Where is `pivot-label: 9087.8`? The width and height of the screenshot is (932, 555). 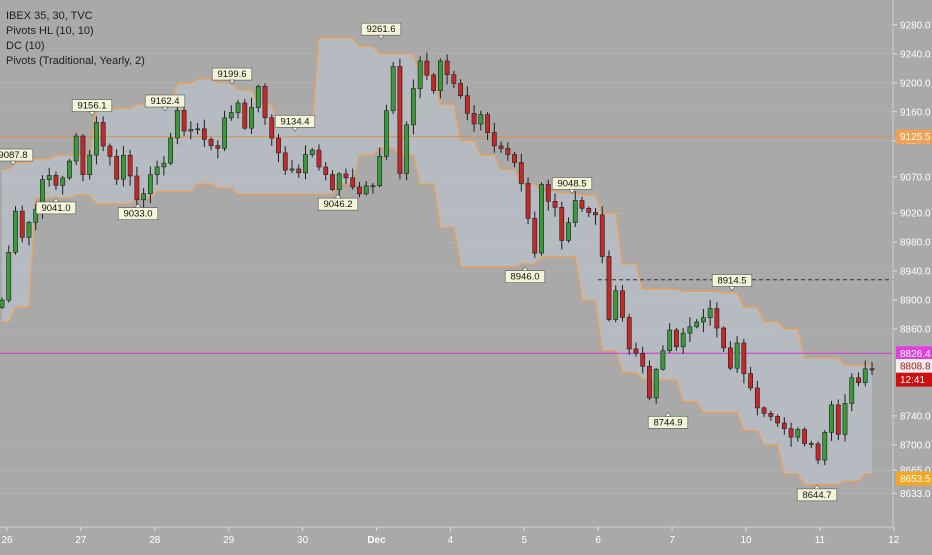
pivot-label: 9087.8 is located at coordinates (17, 157).